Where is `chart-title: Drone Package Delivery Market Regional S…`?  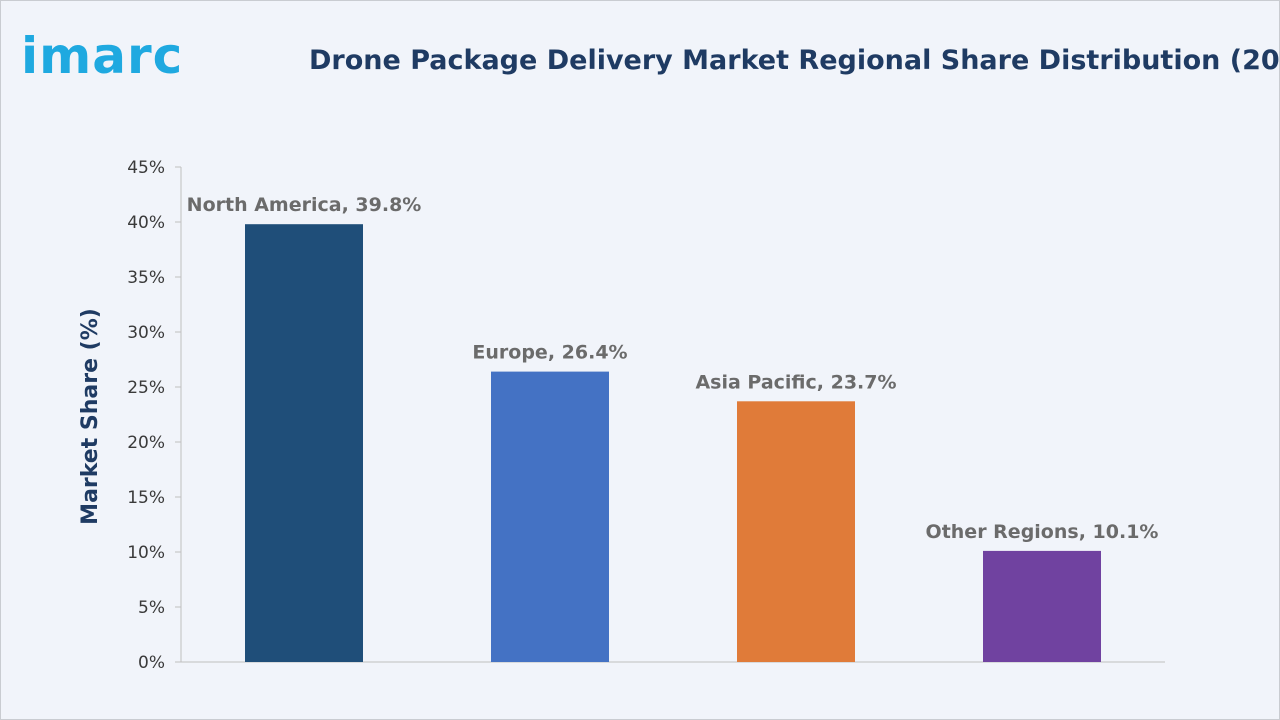
chart-title: Drone Package Delivery Market Regional S… is located at coordinates (794, 60).